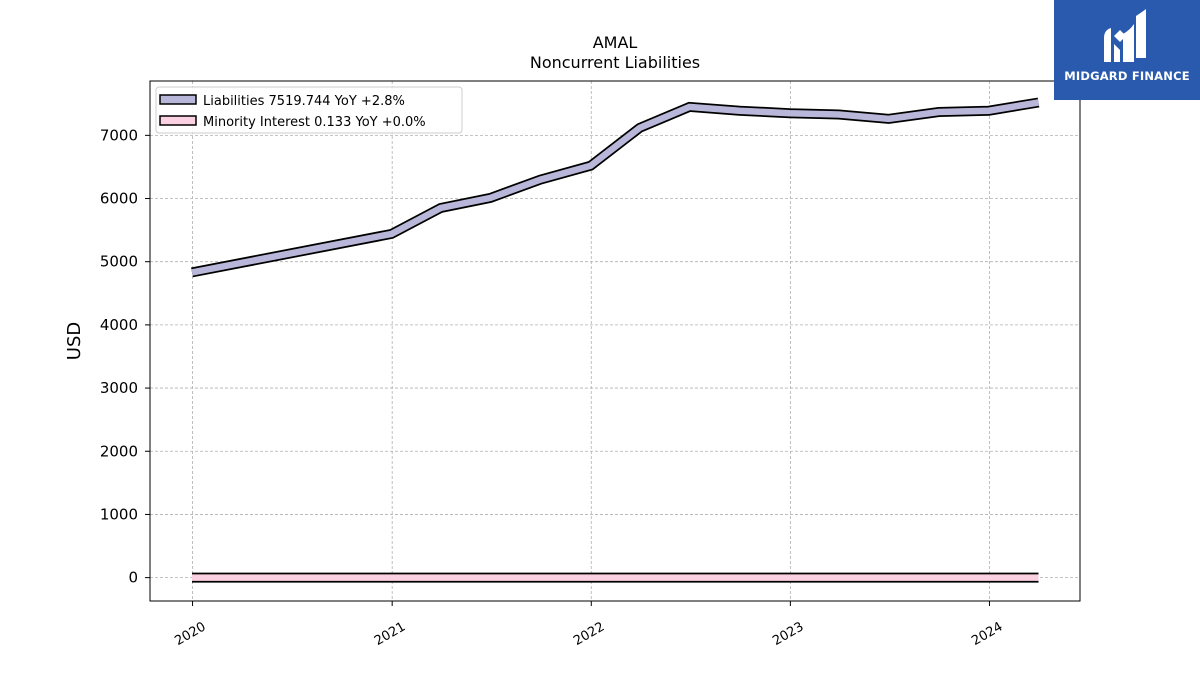 This screenshot has height=675, width=1200. Describe the element at coordinates (1127, 76) in the screenshot. I see `logo-text: MIDGARD FINANCE` at that location.